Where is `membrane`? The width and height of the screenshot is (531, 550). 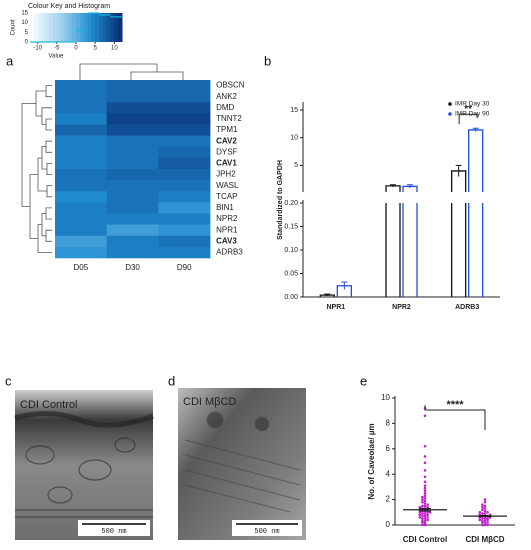 membrane is located at coordinates (84, 419).